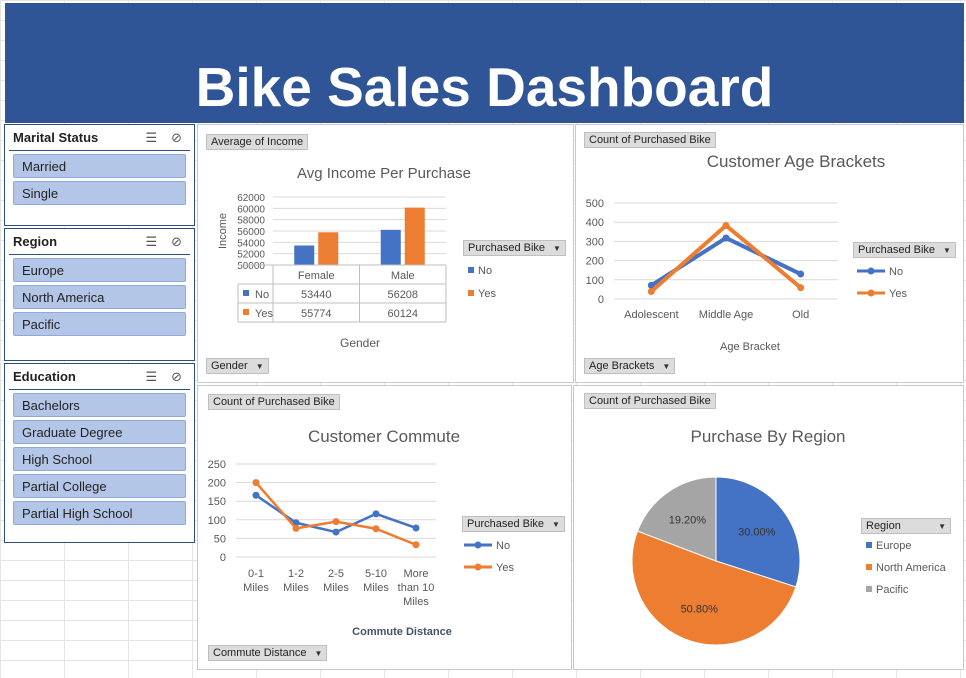 Image resolution: width=966 pixels, height=678 pixels. I want to click on slicer-header: Education ☰ ⊘, so click(99, 377).